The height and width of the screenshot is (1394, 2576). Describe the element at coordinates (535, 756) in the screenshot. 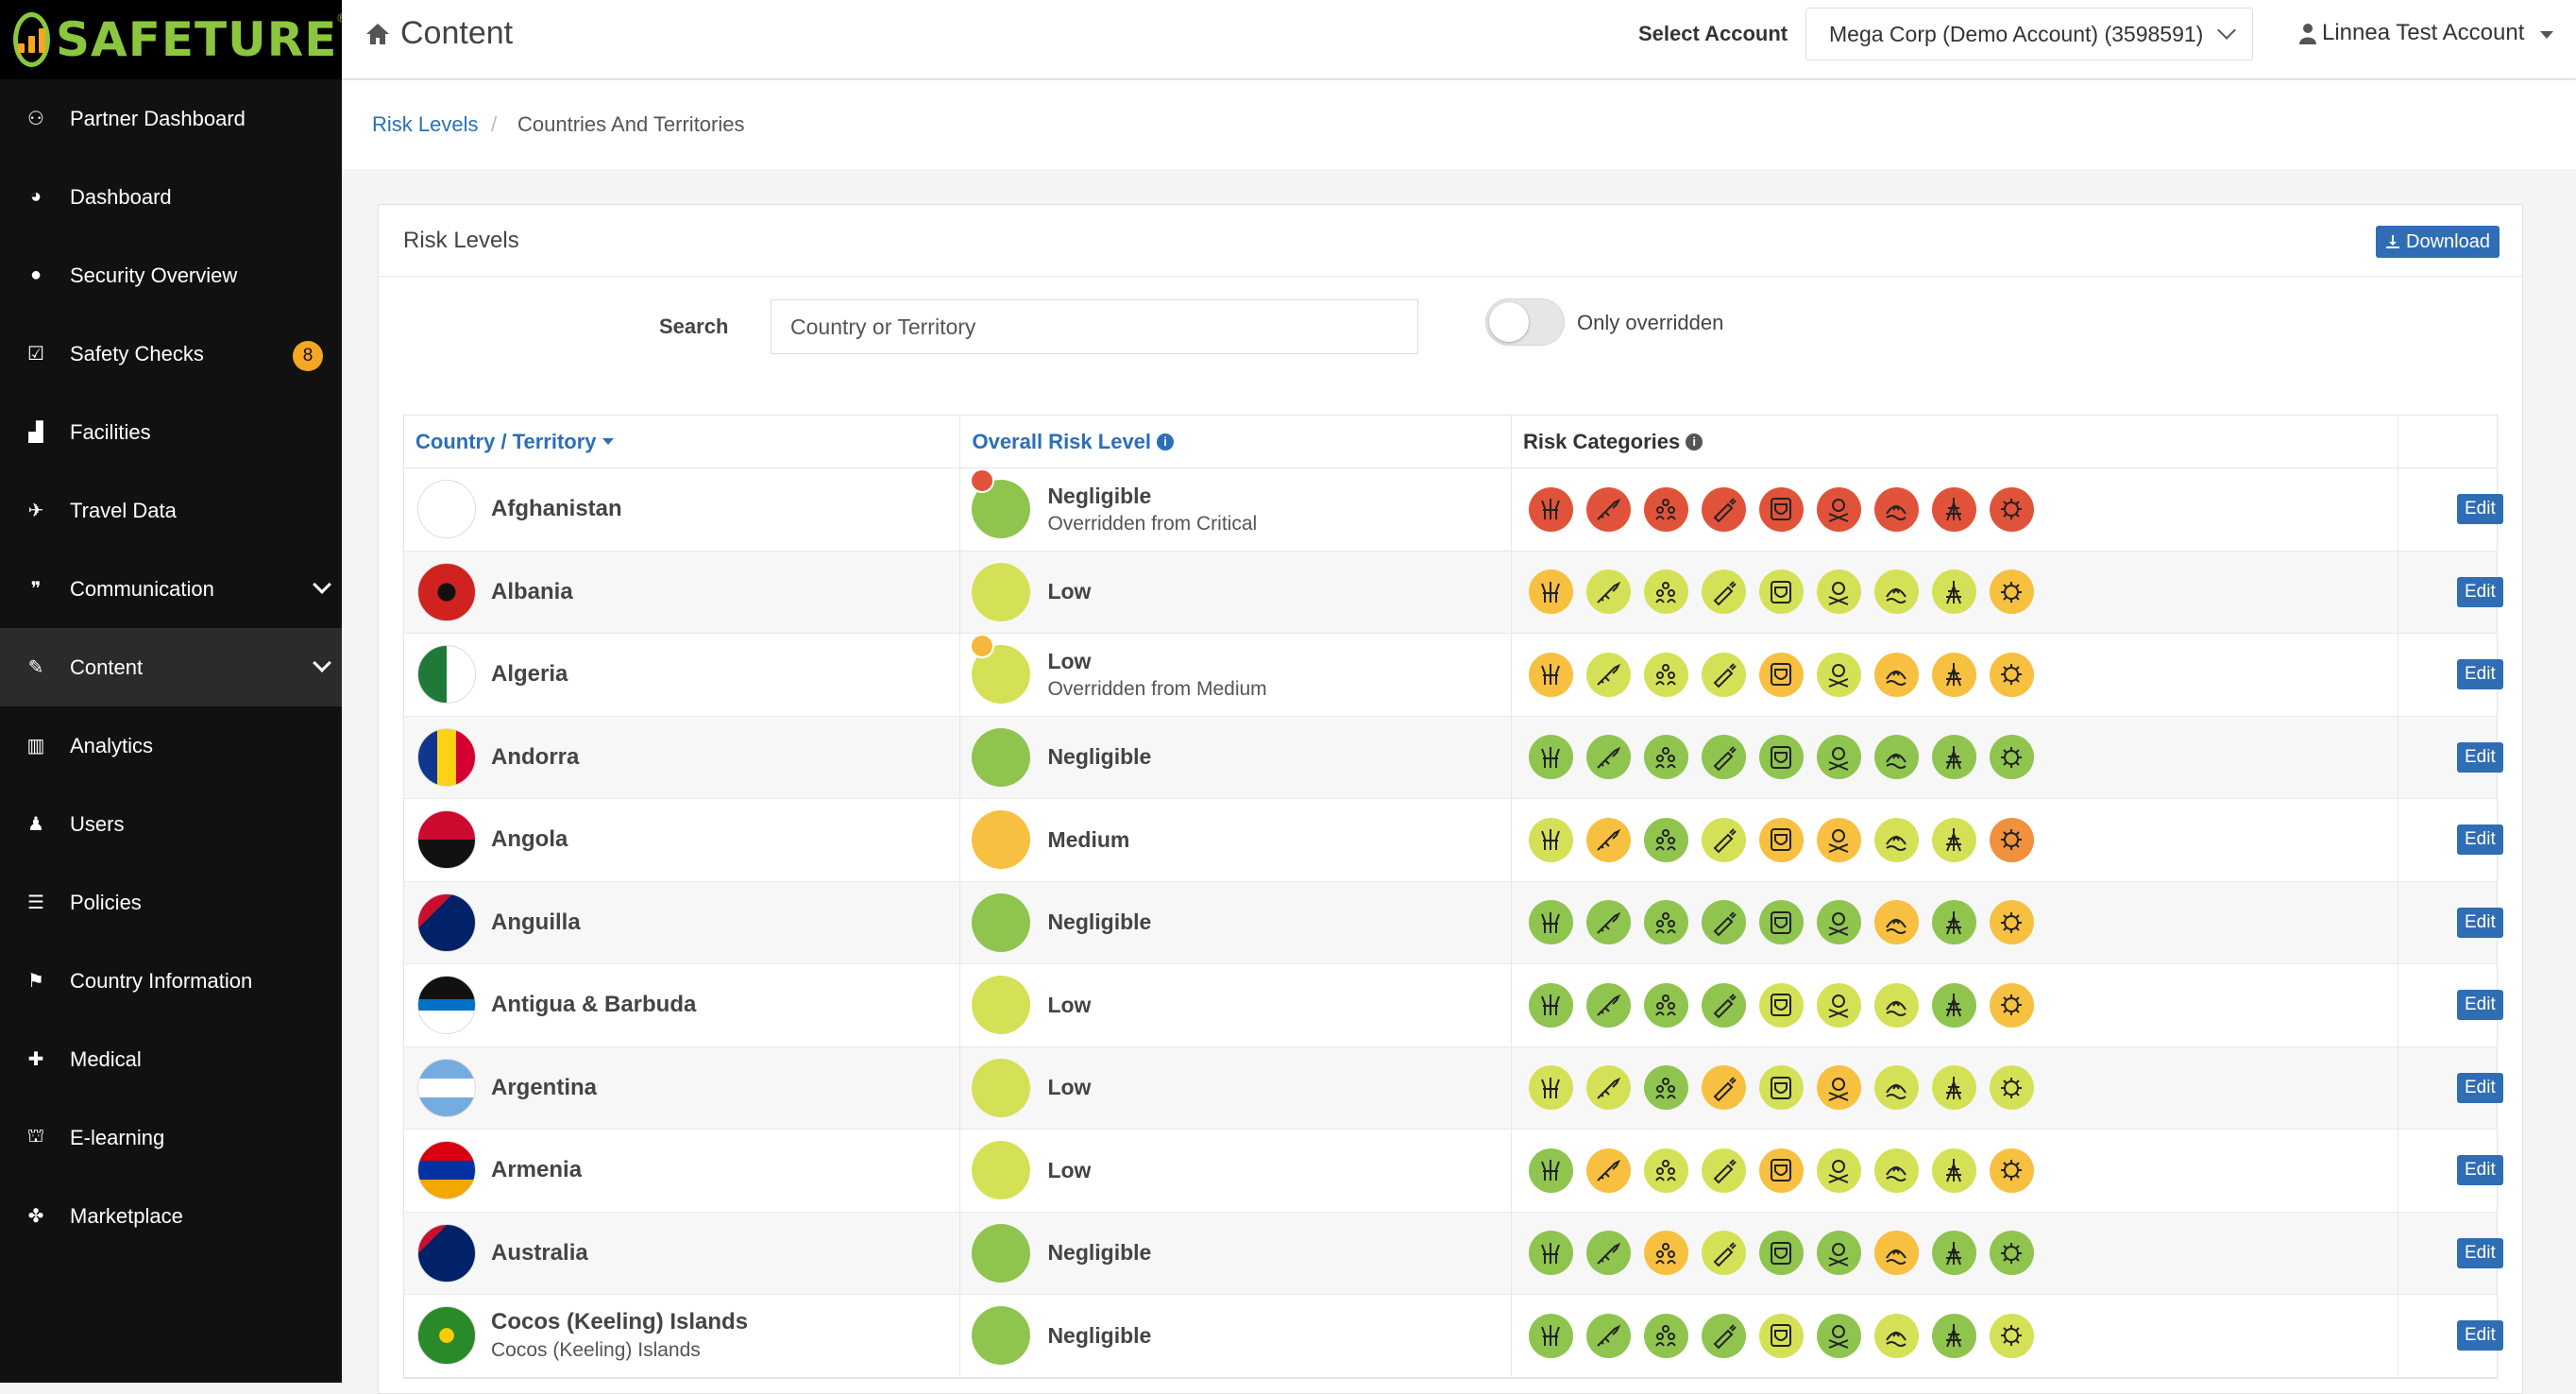

I see `country-name: Andorra` at that location.